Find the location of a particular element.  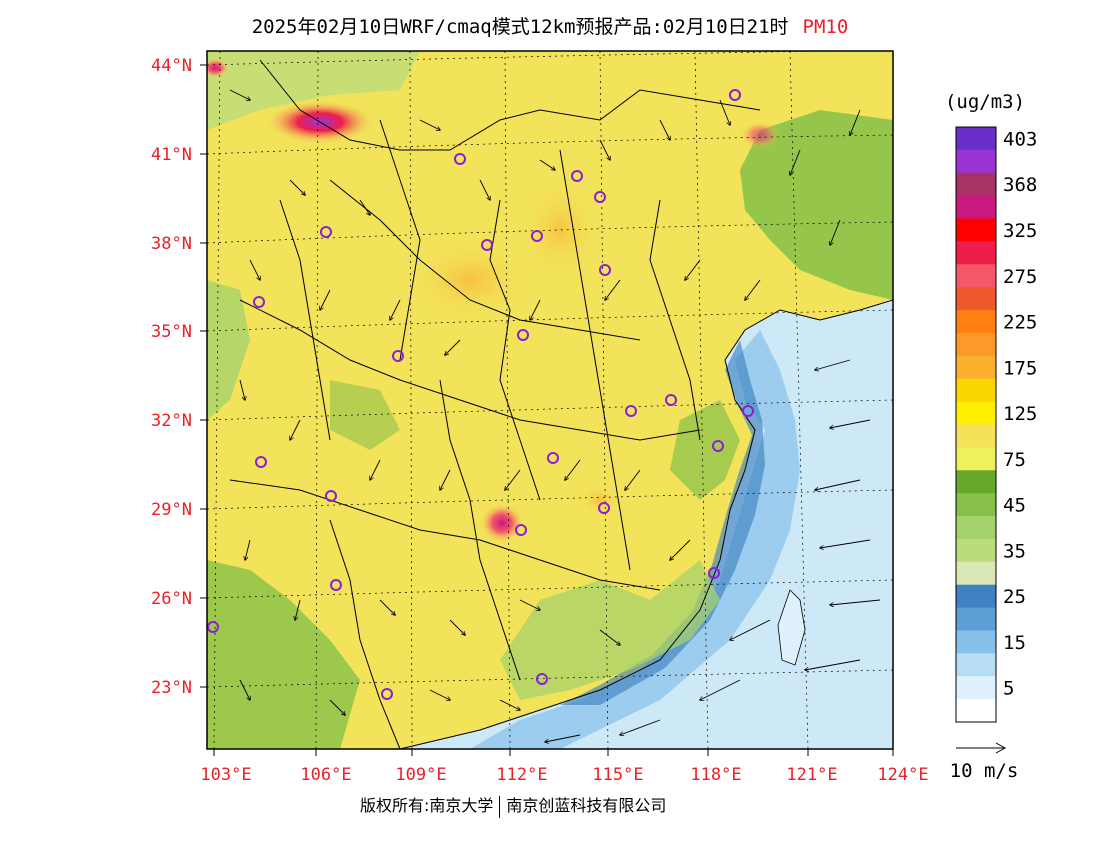

lat-label: 26°N is located at coordinates (171, 599).